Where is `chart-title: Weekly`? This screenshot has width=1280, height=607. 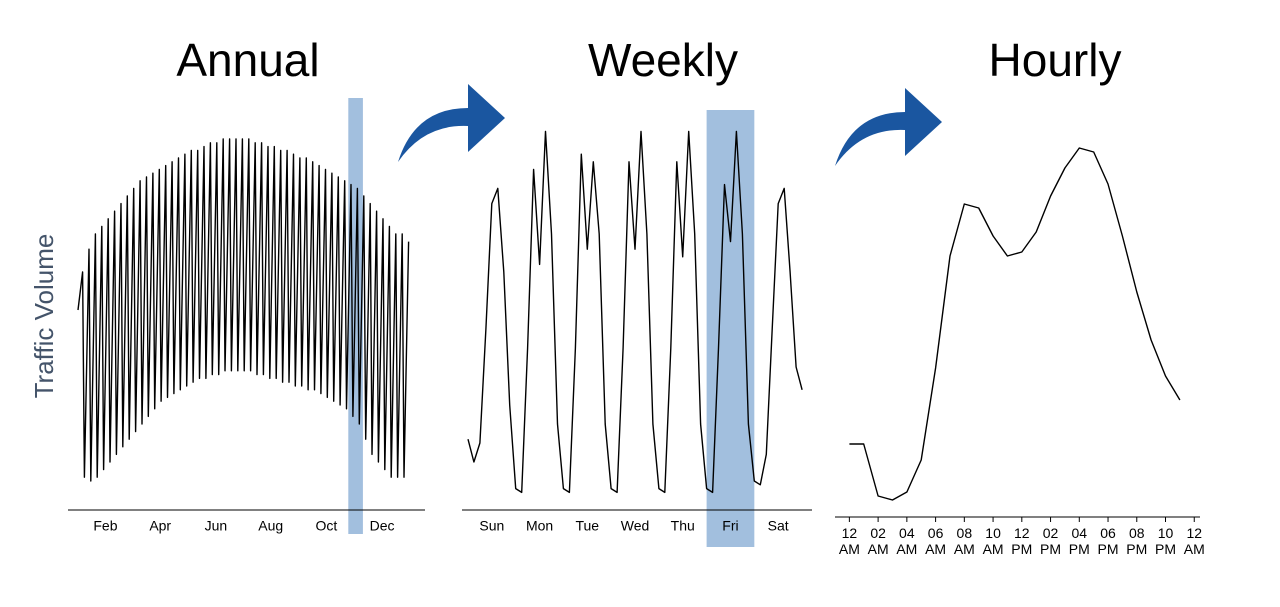 chart-title: Weekly is located at coordinates (663, 60).